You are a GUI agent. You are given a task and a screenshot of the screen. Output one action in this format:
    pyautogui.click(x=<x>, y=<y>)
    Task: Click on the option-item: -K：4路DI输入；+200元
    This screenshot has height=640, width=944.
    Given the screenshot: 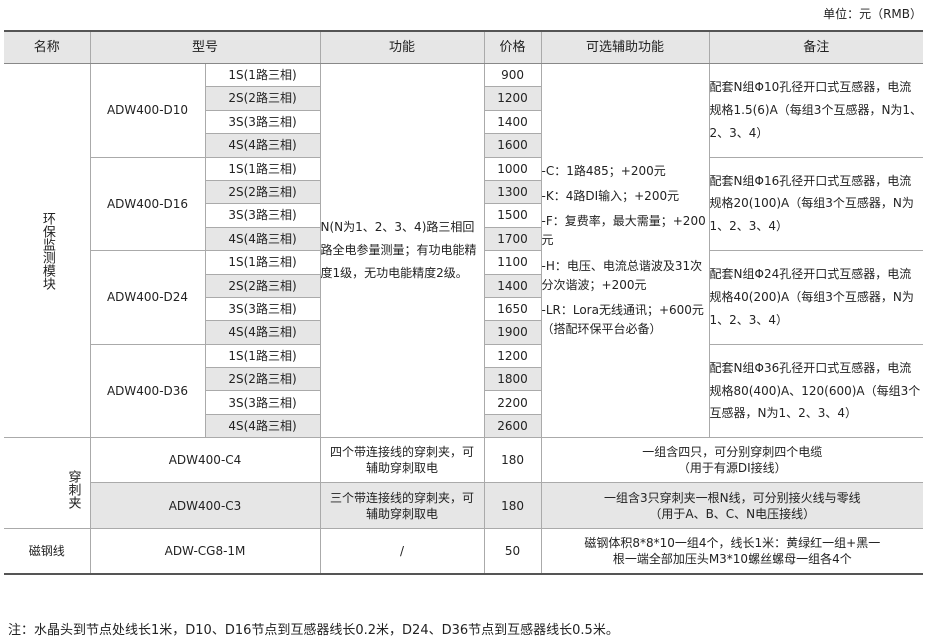 What is the action you would take?
    pyautogui.click(x=610, y=196)
    